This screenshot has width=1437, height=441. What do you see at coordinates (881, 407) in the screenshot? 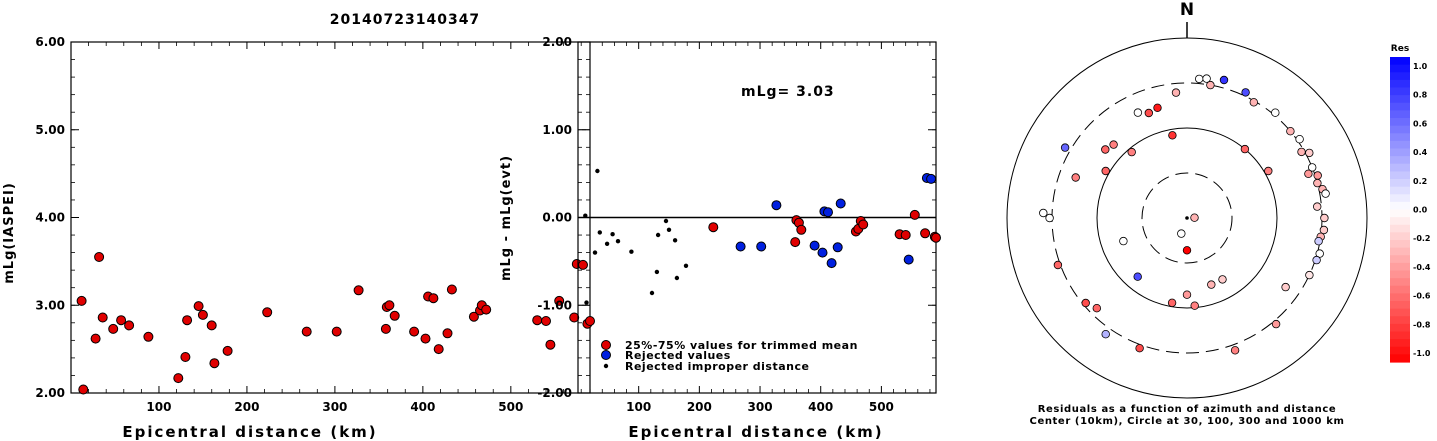
I see `middle-x-tick-label: 500` at bounding box center [881, 407].